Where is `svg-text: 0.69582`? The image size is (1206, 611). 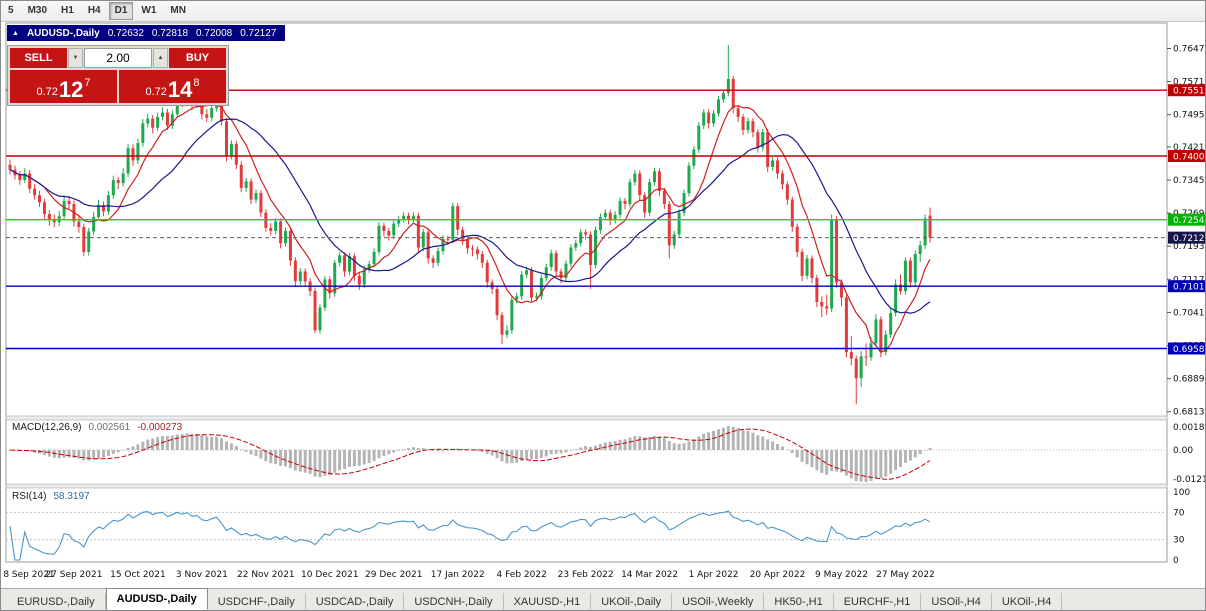
svg-text: 0.69582 is located at coordinates (1189, 350).